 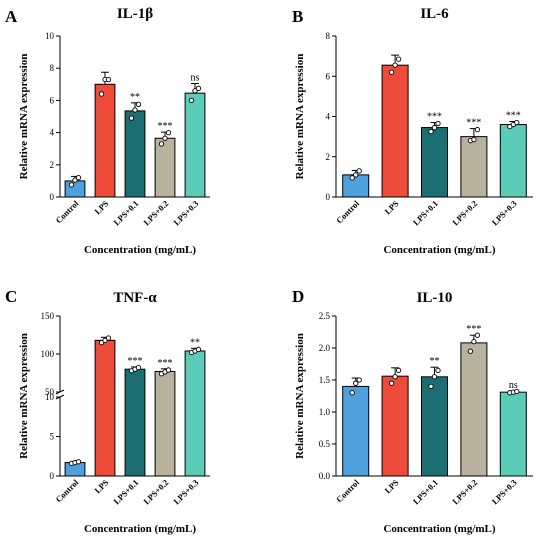 I want to click on y-tick-label: 1.5, so click(x=325, y=380).